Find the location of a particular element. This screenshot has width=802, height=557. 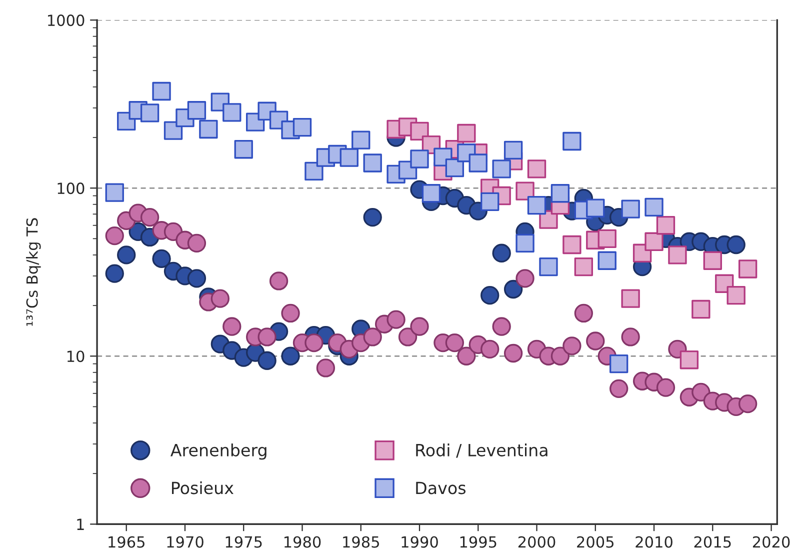

y-axis-title: ¹³⁷Cs Bq/kg TS is located at coordinates (33, 272).